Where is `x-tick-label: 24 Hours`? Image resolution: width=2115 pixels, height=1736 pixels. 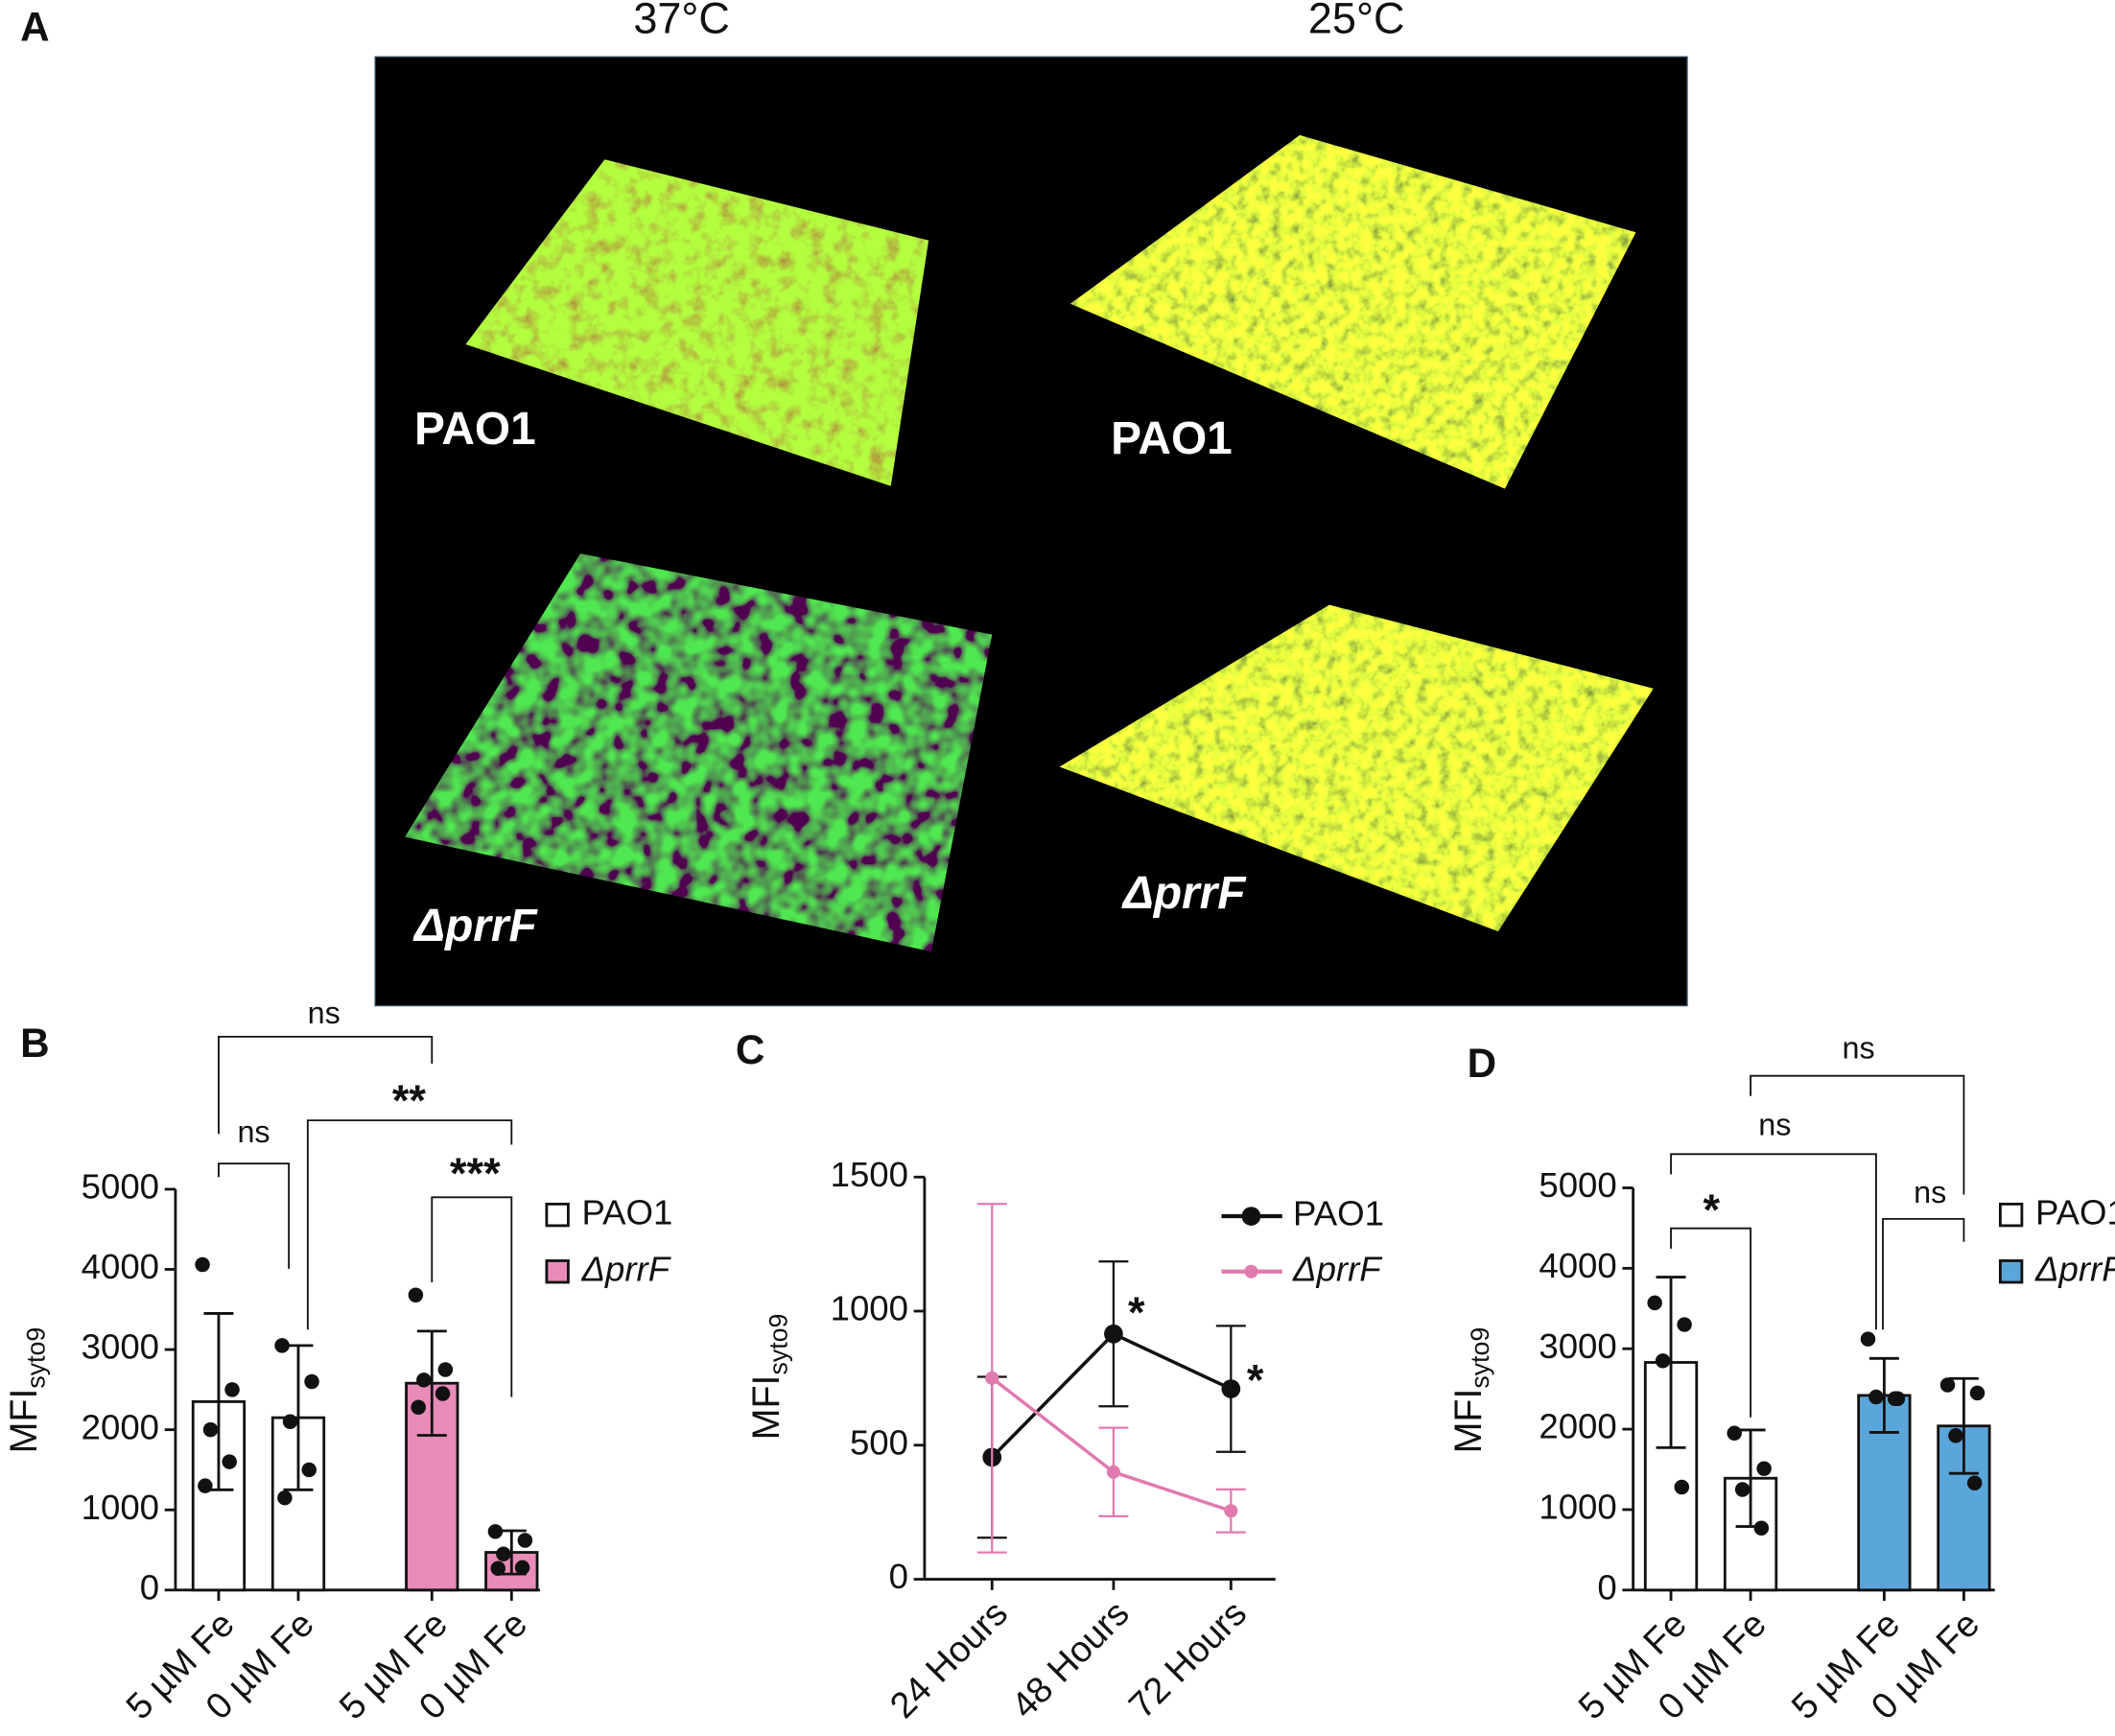
x-tick-label: 24 Hours is located at coordinates (949, 1659).